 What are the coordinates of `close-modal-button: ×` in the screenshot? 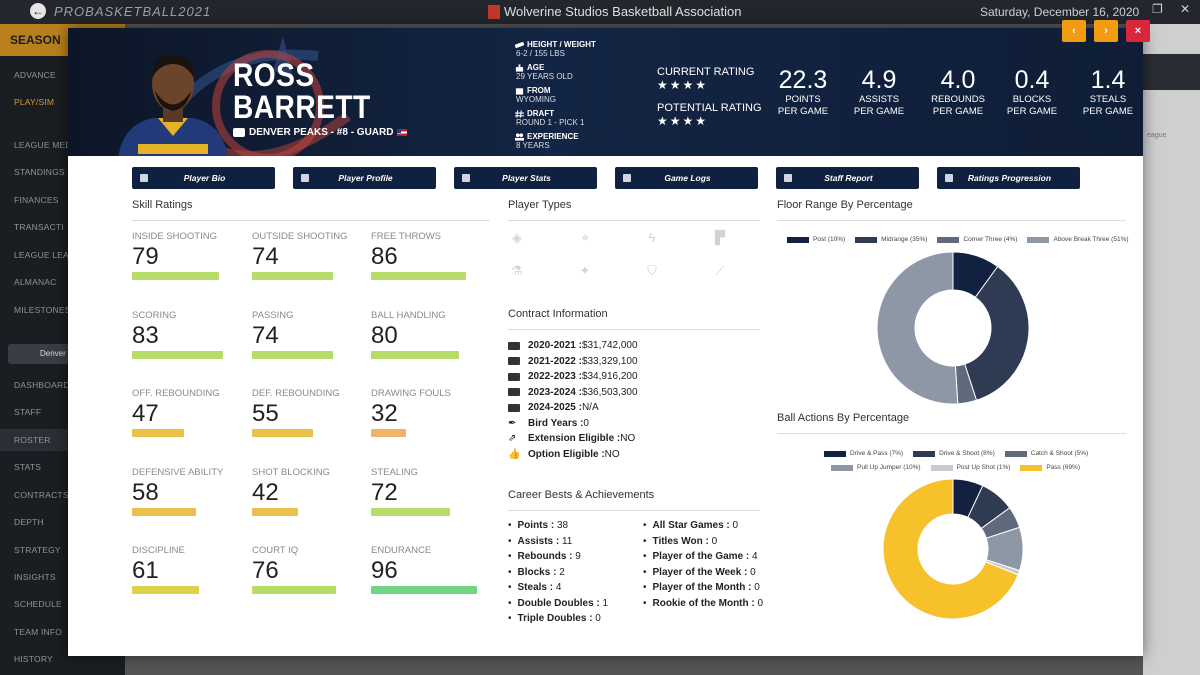 It's located at (1138, 31).